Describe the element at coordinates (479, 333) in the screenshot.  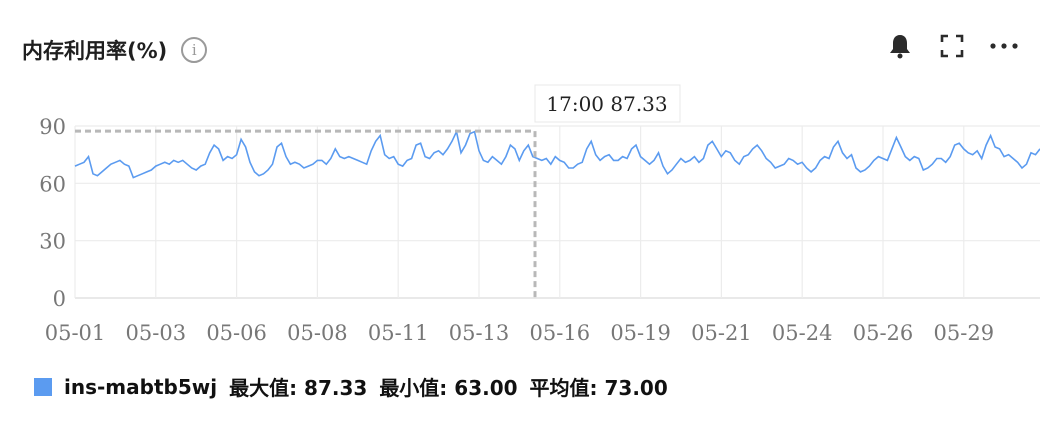
I see `x-tick-label: 05-13` at that location.